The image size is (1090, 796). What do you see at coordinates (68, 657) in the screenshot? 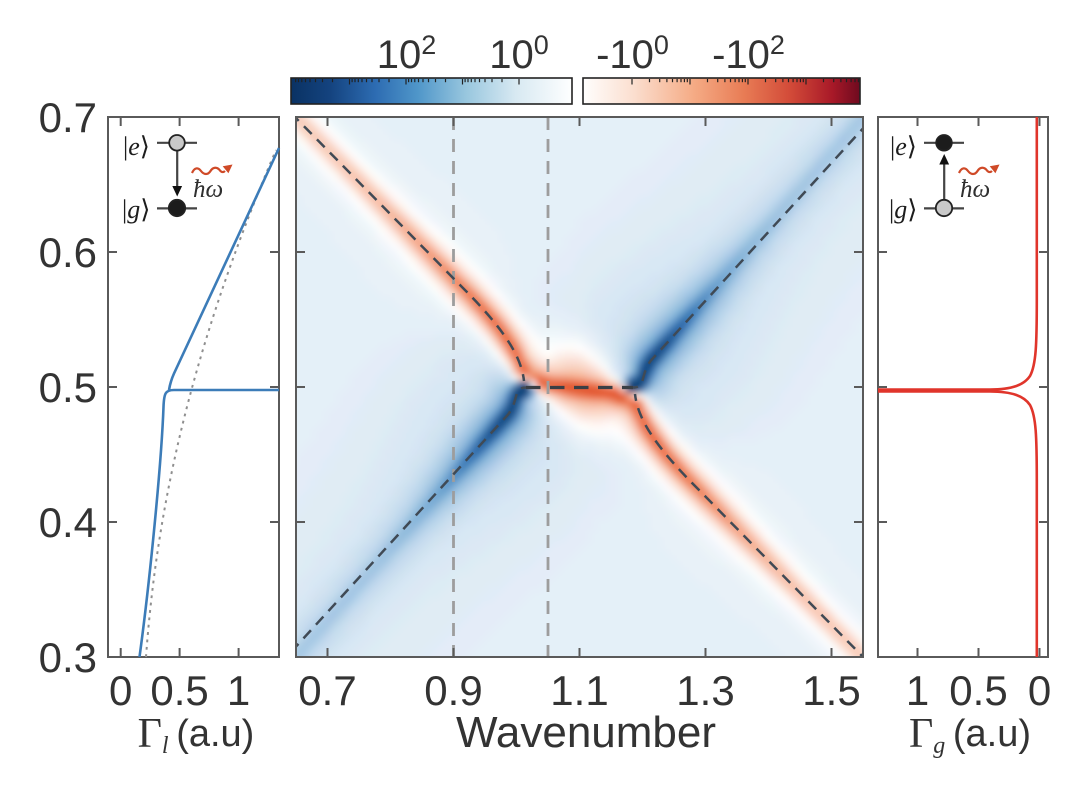
I see `svg-text: 0.3` at bounding box center [68, 657].